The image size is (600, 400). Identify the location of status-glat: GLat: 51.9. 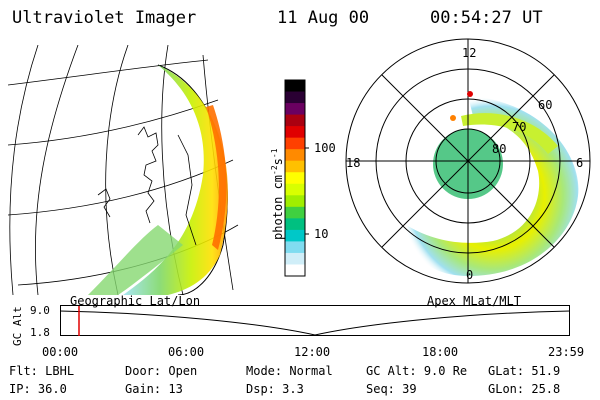
(524, 371).